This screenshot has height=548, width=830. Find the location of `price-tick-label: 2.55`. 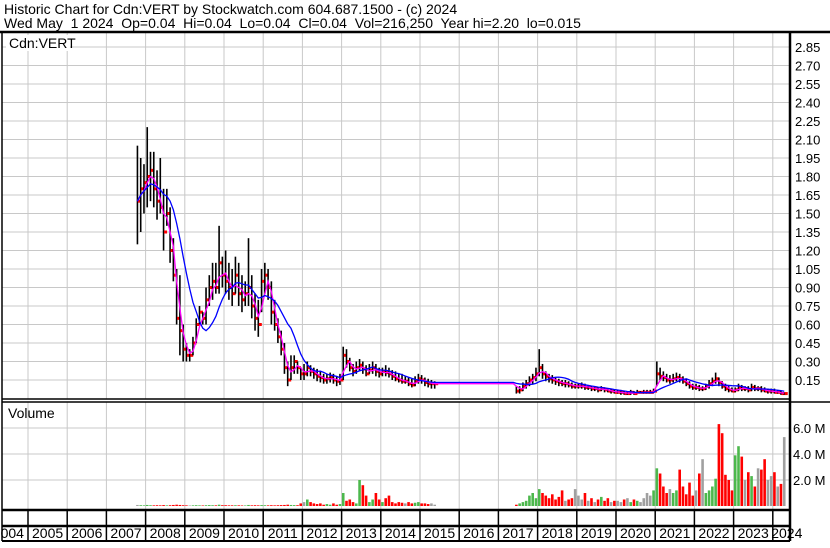

price-tick-label: 2.55 is located at coordinates (807, 84).